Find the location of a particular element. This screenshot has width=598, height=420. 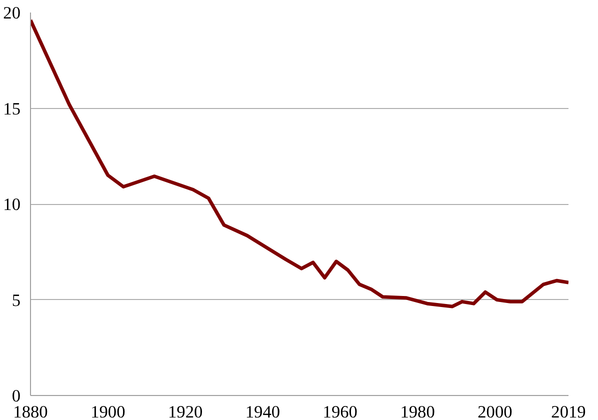

y-tick-label: 10 is located at coordinates (11, 204).